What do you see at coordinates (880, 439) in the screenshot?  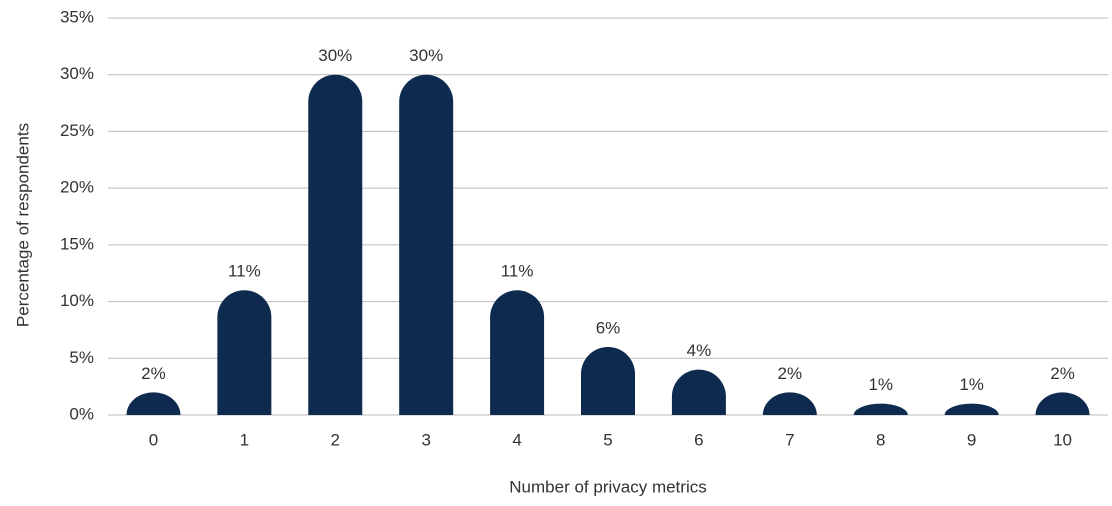 I see `x-tick-label: 8` at bounding box center [880, 439].